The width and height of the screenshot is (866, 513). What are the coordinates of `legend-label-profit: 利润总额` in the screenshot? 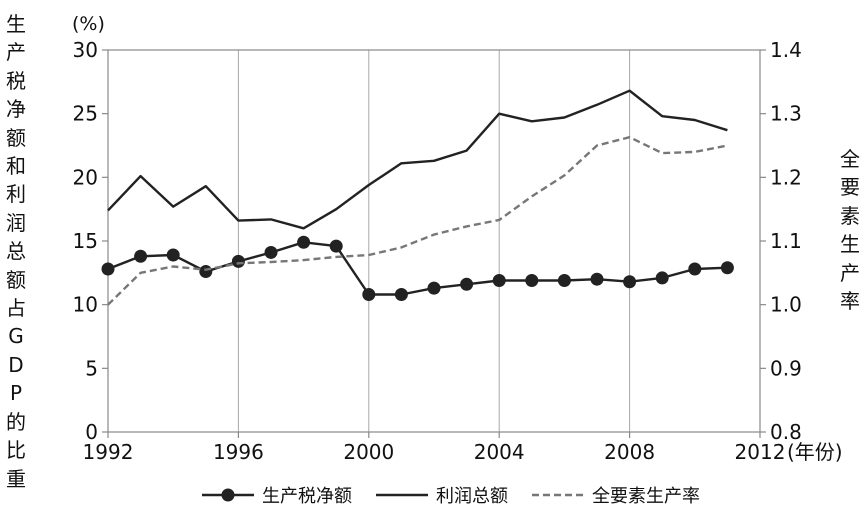 It's located at (472, 496).